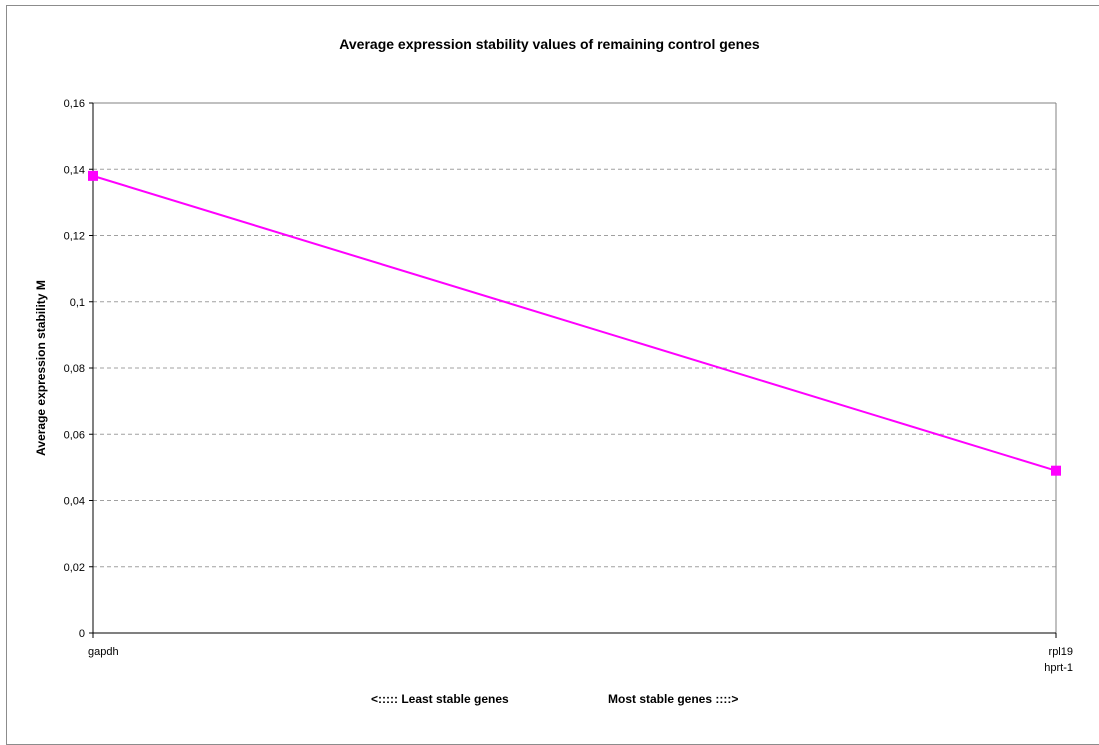 The image size is (1099, 745). What do you see at coordinates (103, 652) in the screenshot?
I see `x-tick-label: gapdh` at bounding box center [103, 652].